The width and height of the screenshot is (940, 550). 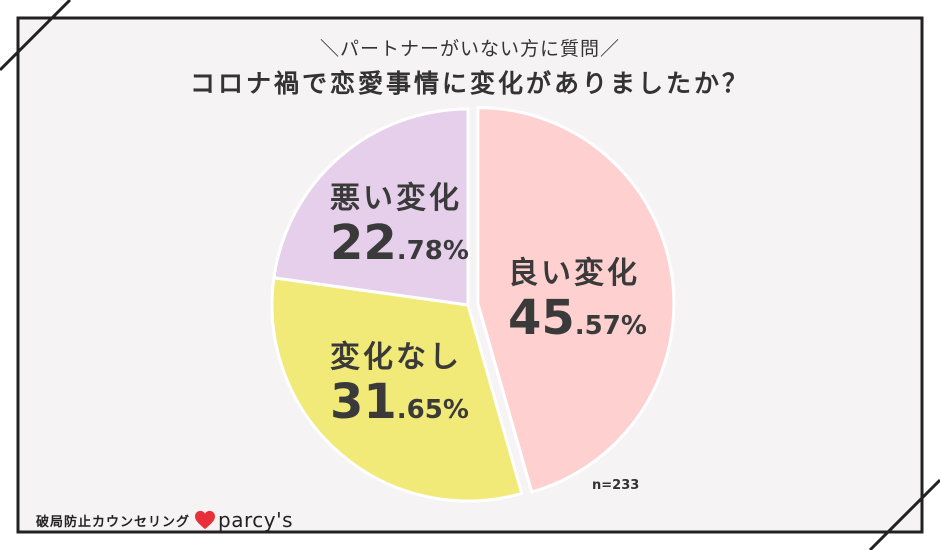 I want to click on slice-name: 良い変化, so click(x=574, y=273).